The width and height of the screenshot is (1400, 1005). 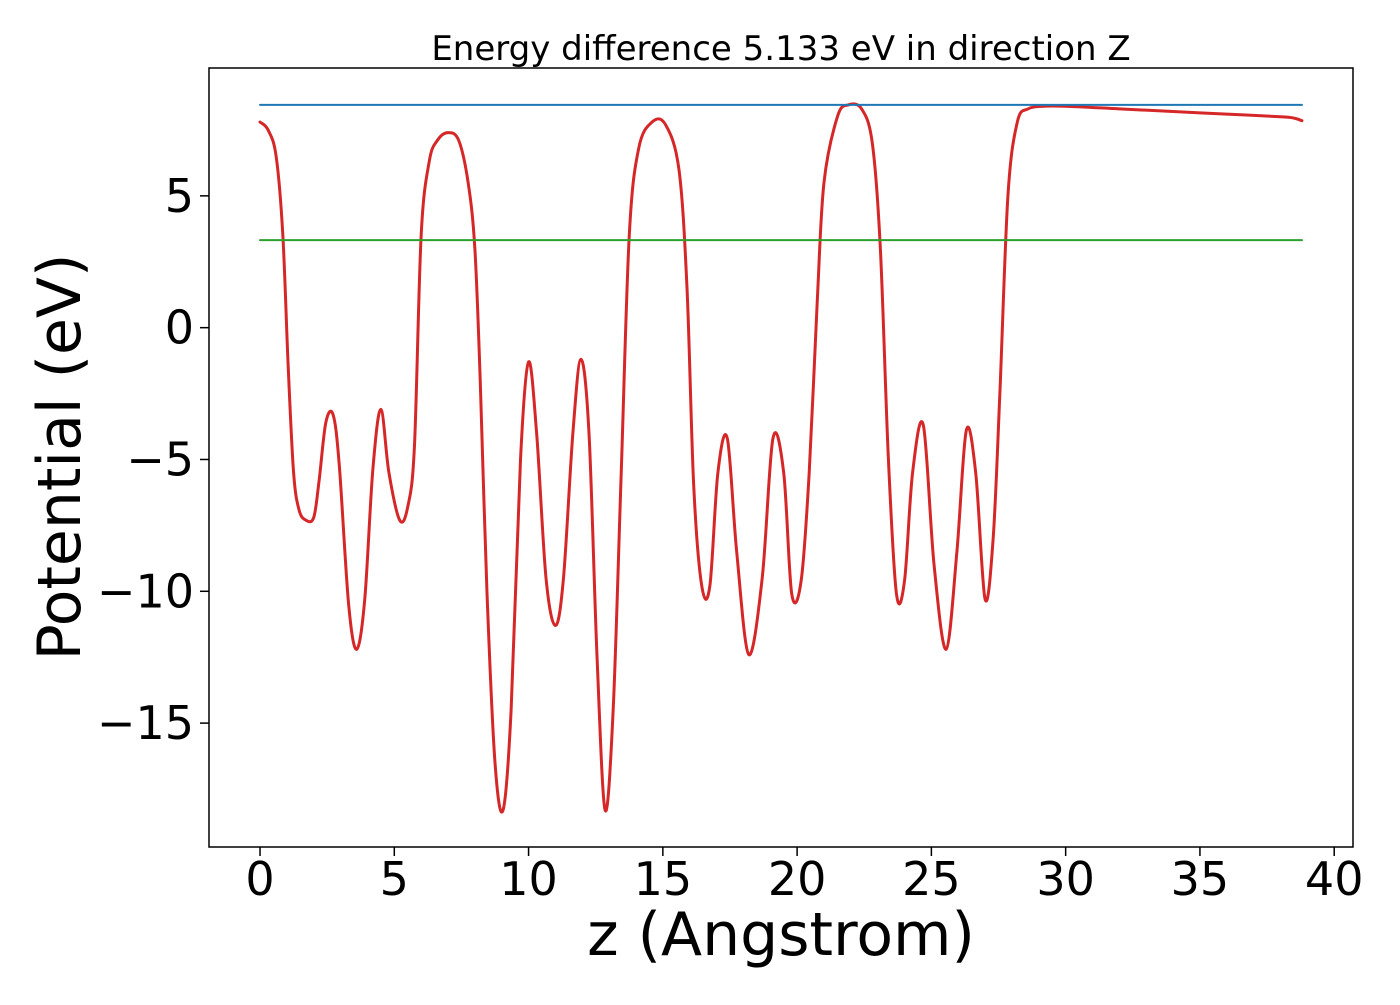 What do you see at coordinates (145, 591) in the screenshot?
I see `y-tick-label: −10` at bounding box center [145, 591].